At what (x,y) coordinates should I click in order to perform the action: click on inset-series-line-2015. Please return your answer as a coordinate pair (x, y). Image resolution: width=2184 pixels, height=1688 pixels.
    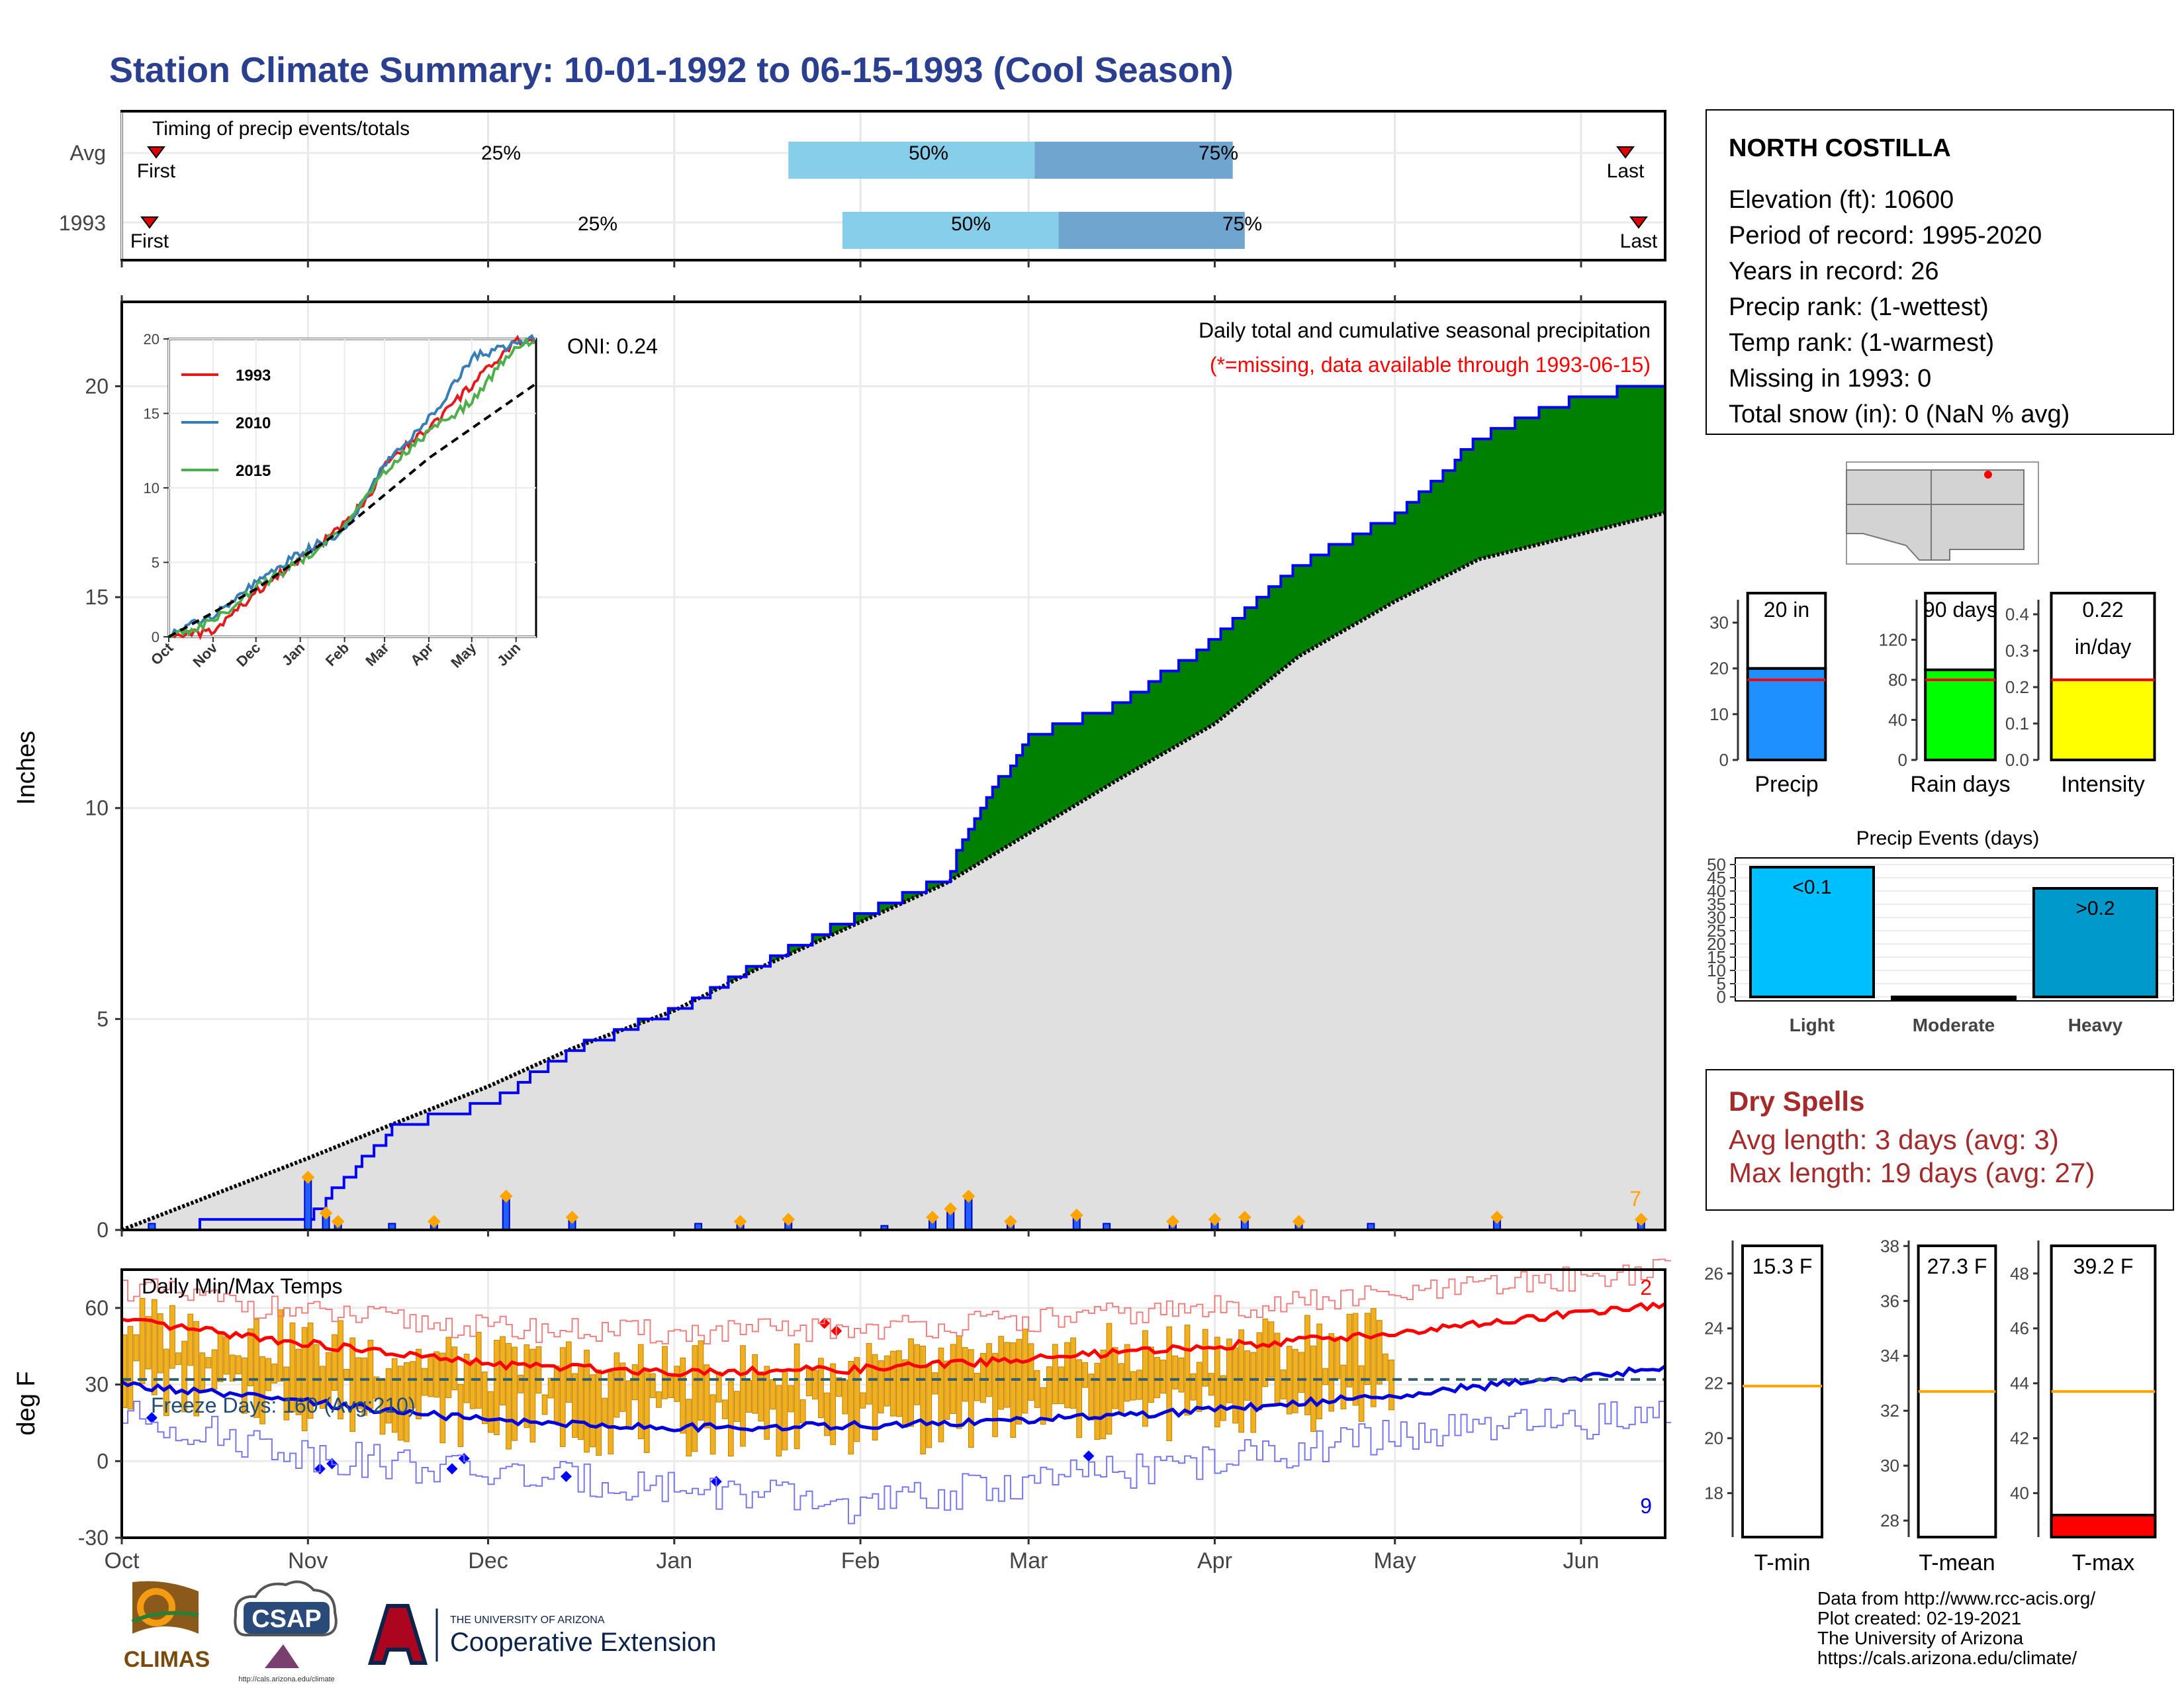
    Looking at the image, I should click on (352, 487).